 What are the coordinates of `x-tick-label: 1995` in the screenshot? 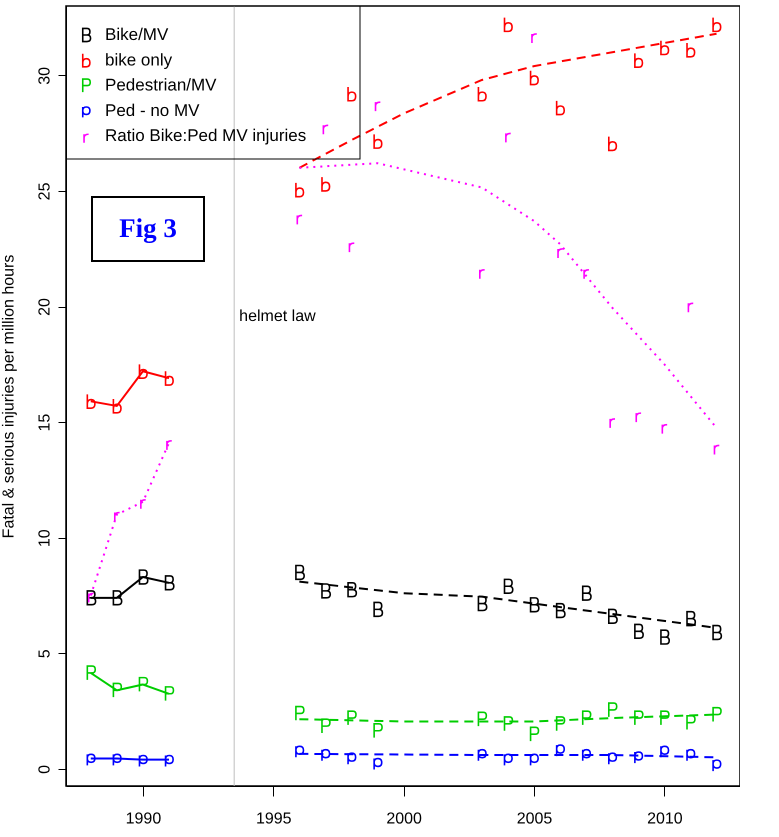 It's located at (274, 819).